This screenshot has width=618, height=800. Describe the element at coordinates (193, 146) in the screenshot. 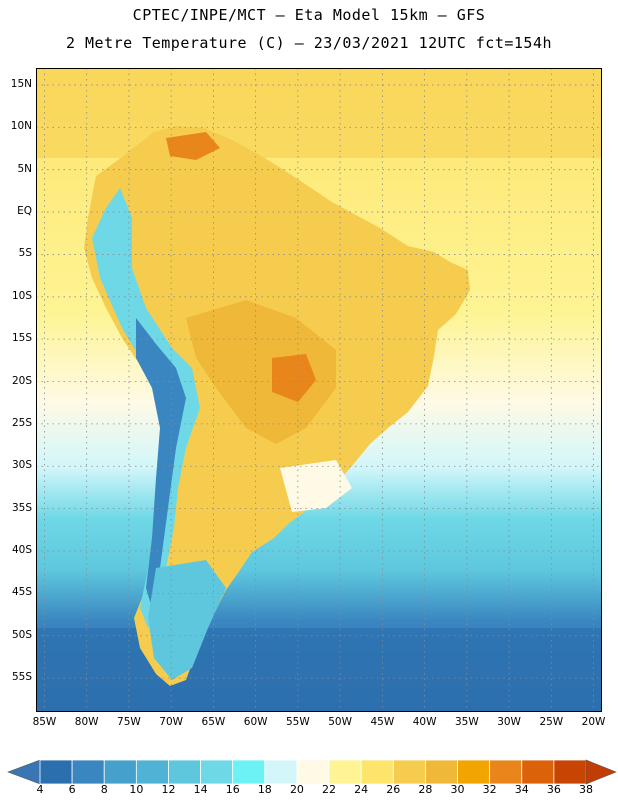

I see `hotspot-venezuela` at that location.